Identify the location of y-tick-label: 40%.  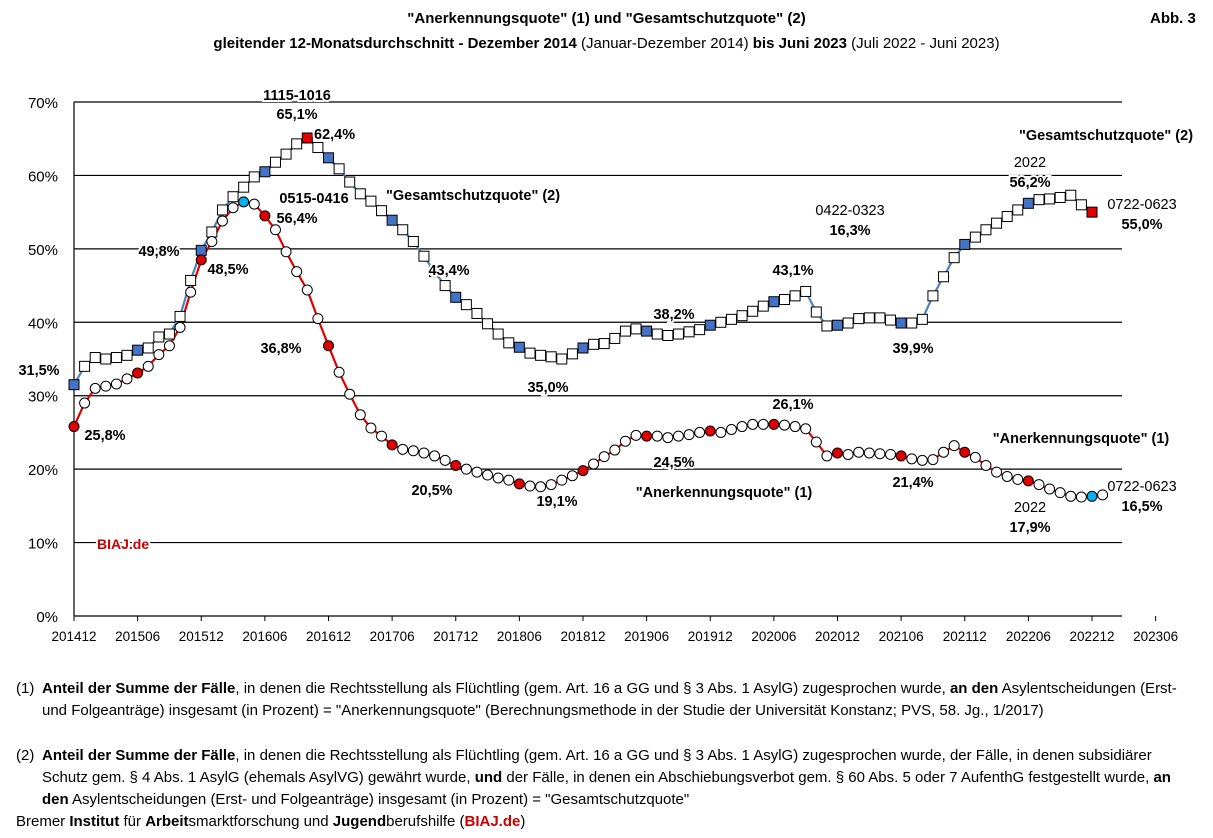
(43, 323).